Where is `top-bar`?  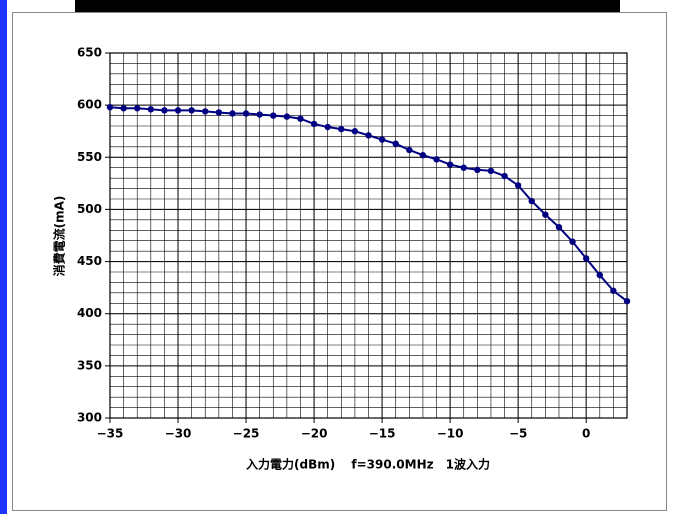
top-bar is located at coordinates (347, 6).